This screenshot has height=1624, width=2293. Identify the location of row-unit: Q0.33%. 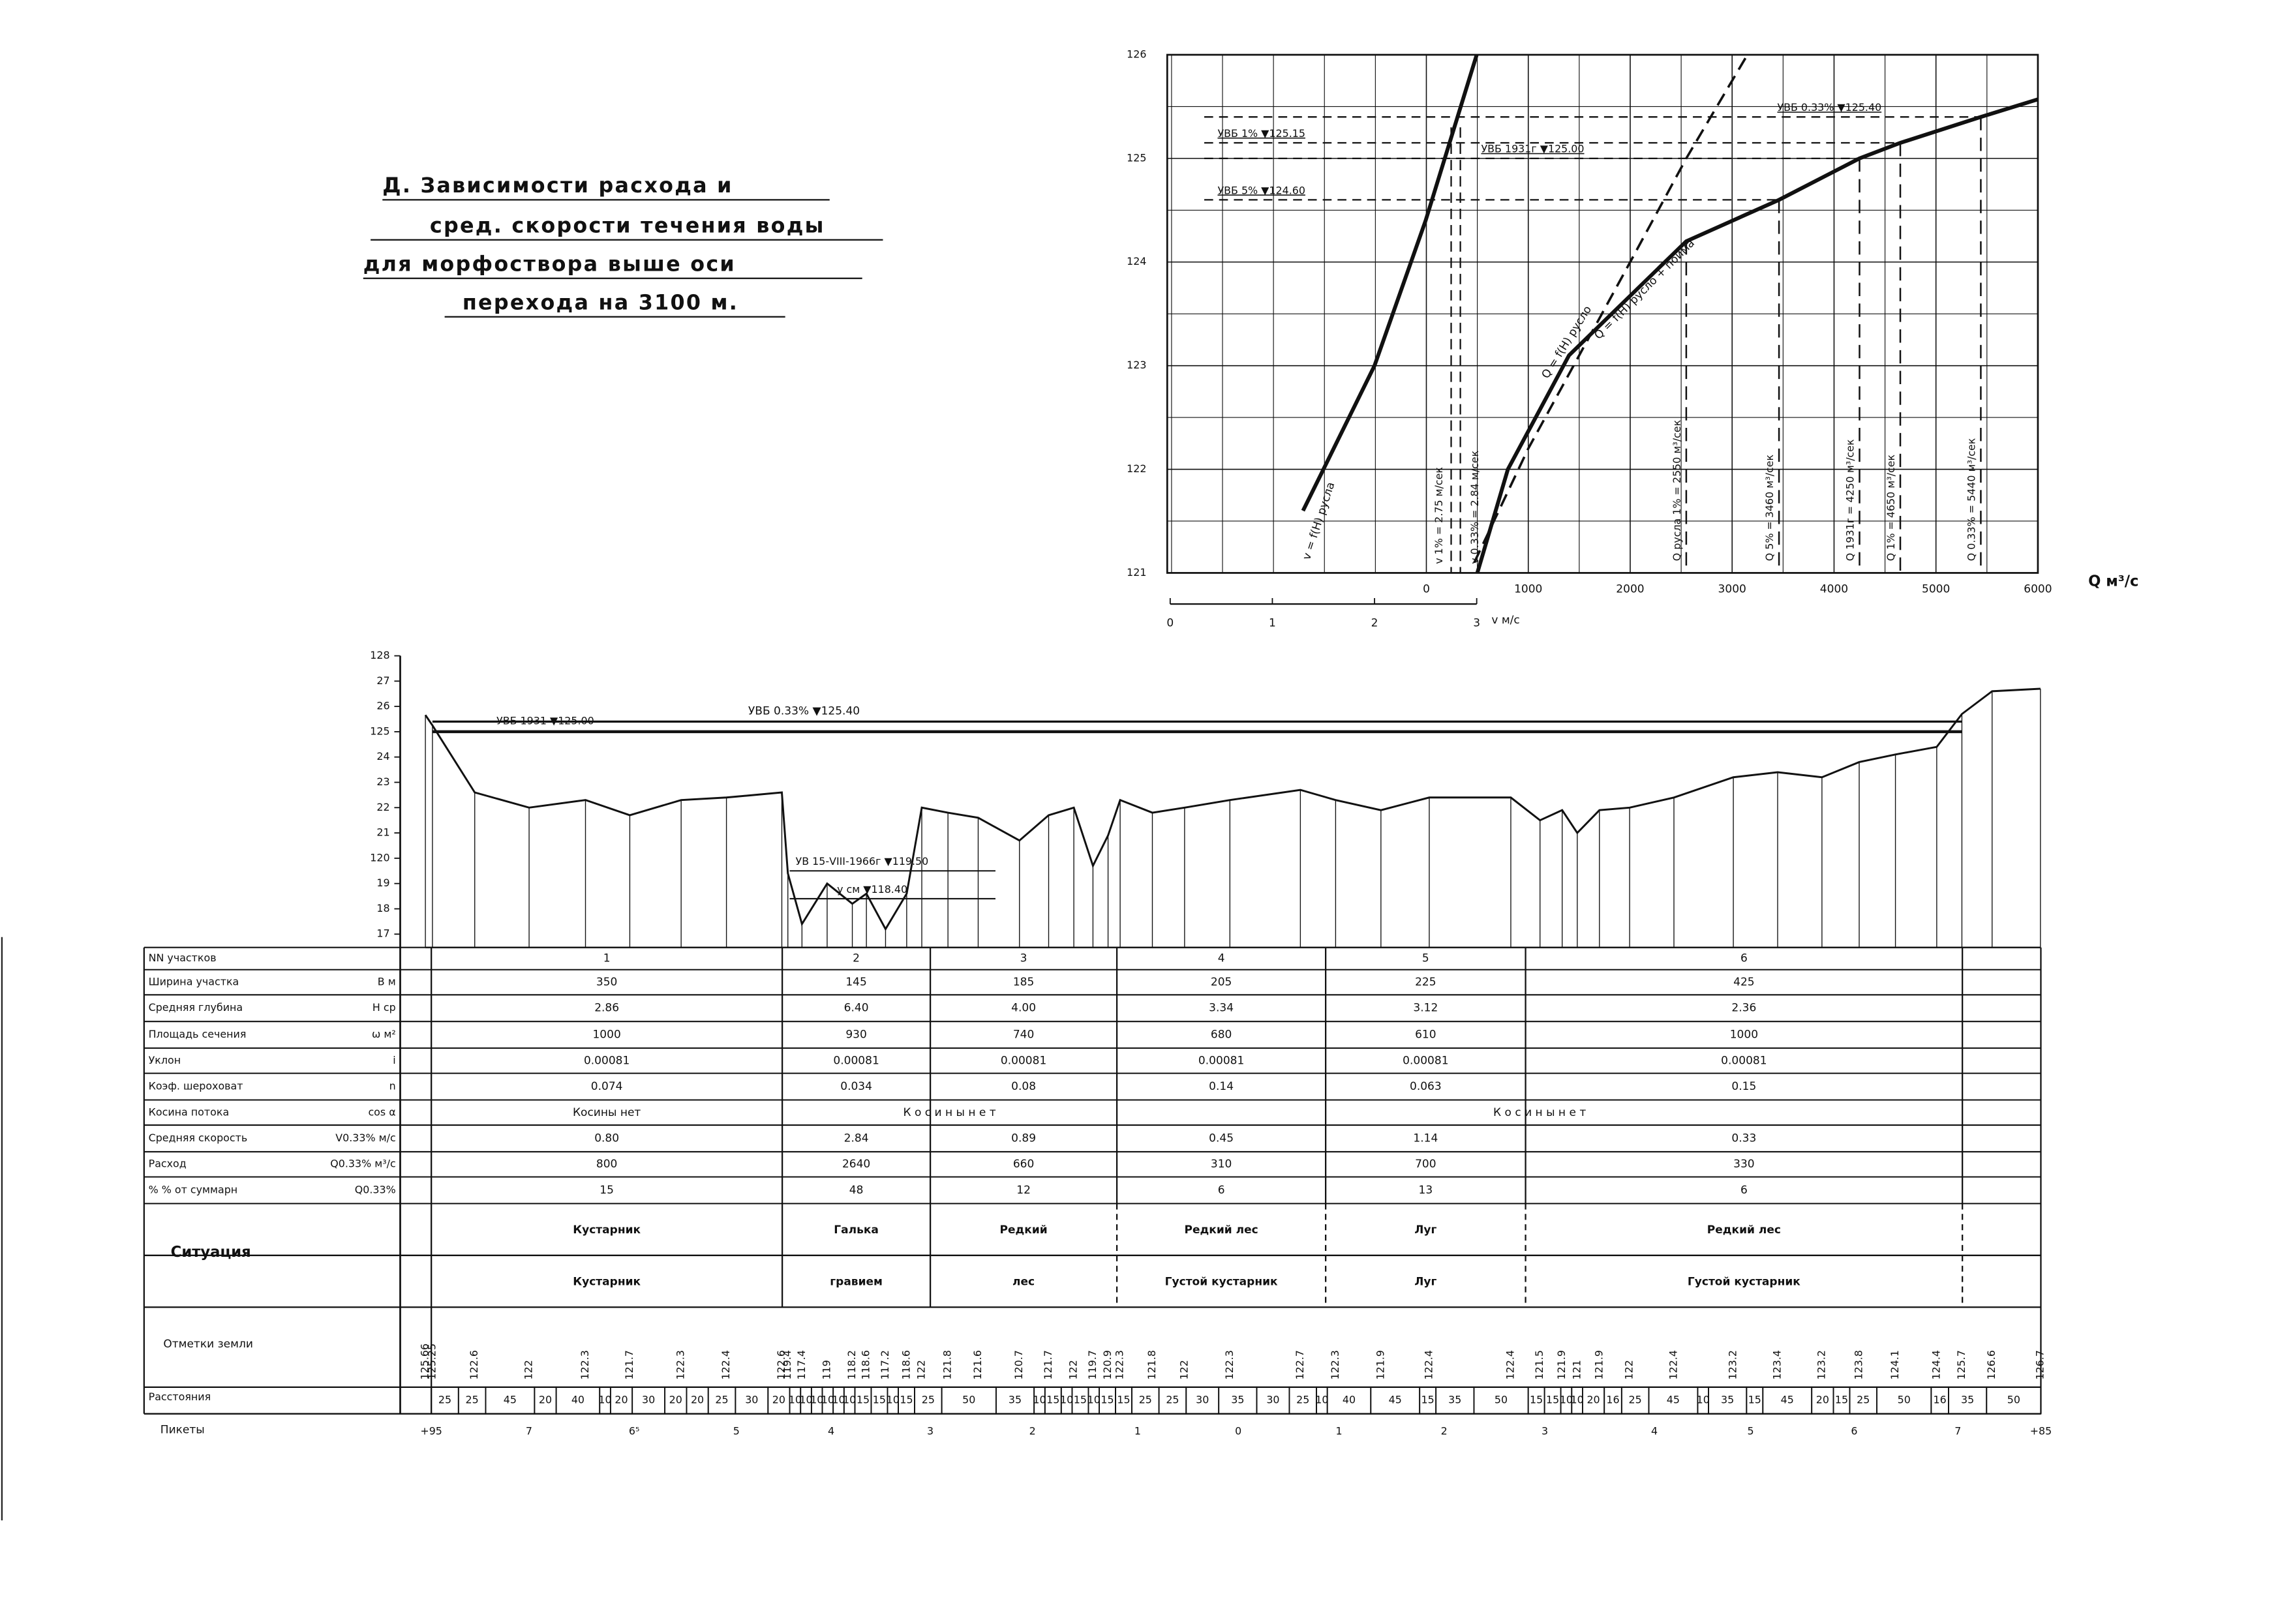
(375, 1189).